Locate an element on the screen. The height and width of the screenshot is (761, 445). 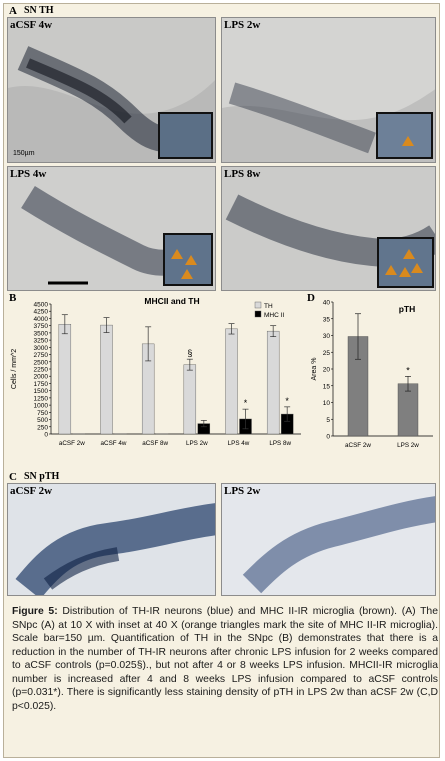
chart-b-legend-label: TH is located at coordinates (268, 306).